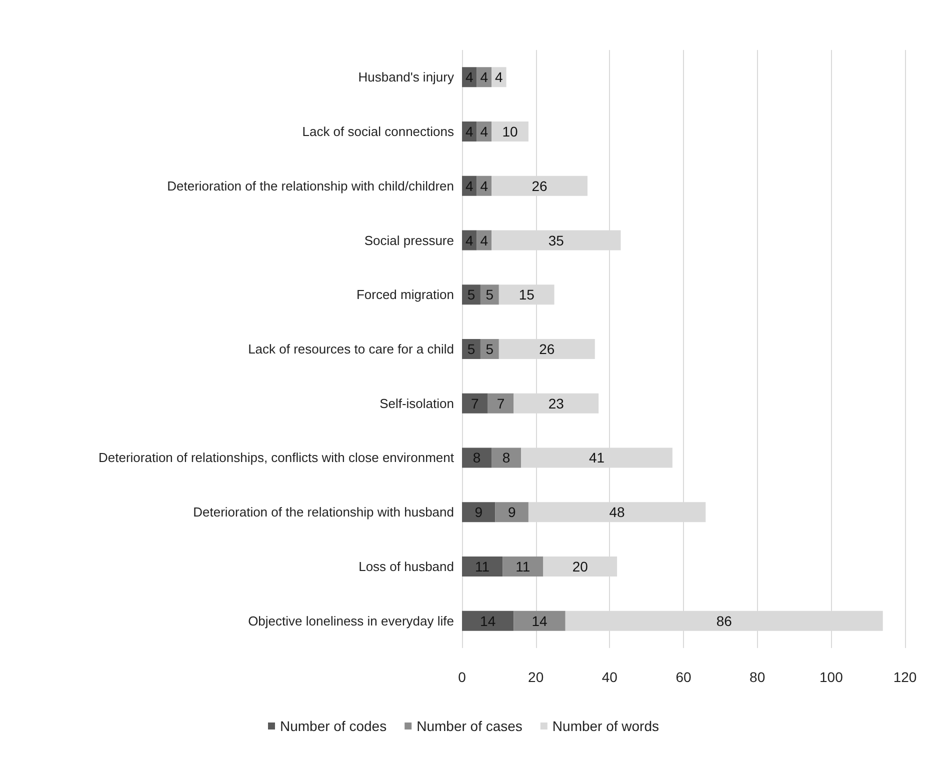 The height and width of the screenshot is (758, 927). What do you see at coordinates (831, 677) in the screenshot?
I see `x-tick-label: 100` at bounding box center [831, 677].